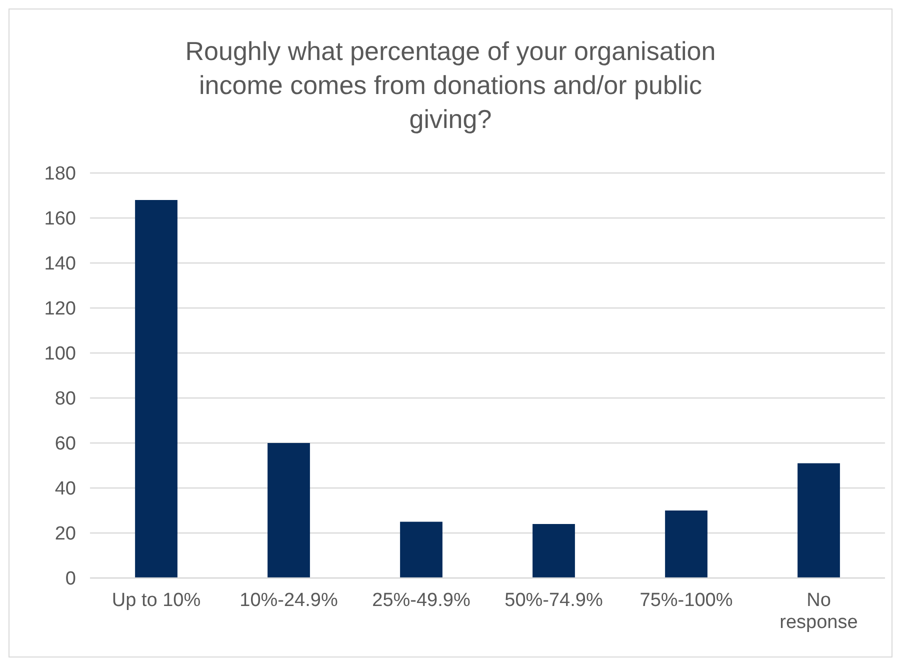 This screenshot has height=662, width=897. What do you see at coordinates (60, 174) in the screenshot?
I see `y-tick-label: 180` at bounding box center [60, 174].